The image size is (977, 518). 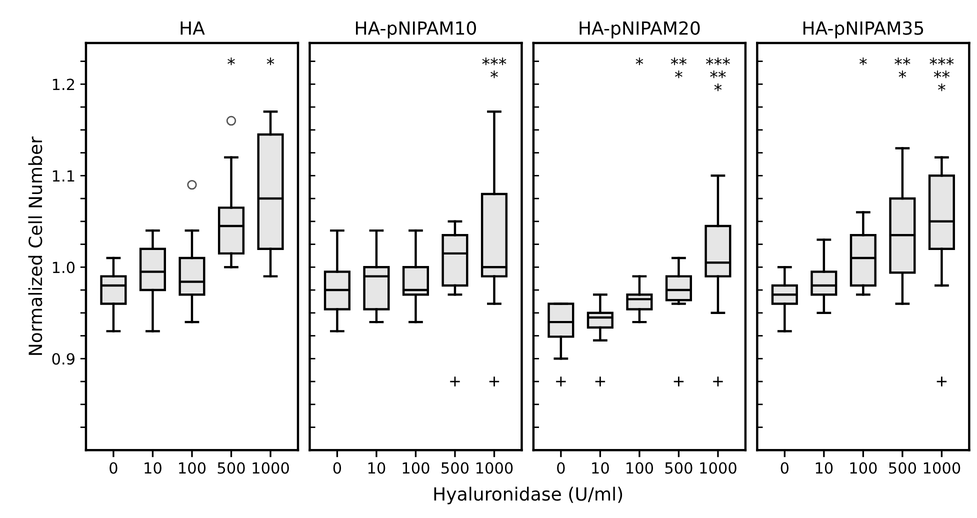 I want to click on x-axis-title: Hyaluronidase (U/ml), so click(x=528, y=495).